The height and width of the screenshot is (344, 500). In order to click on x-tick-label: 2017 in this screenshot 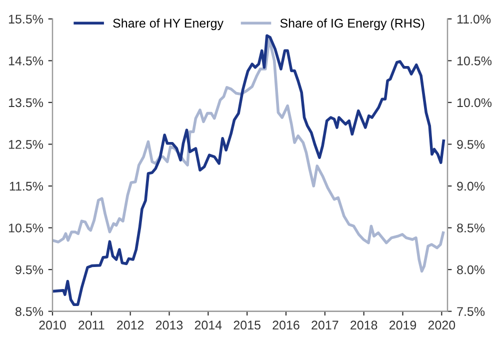, I will do `click(325, 325)`.